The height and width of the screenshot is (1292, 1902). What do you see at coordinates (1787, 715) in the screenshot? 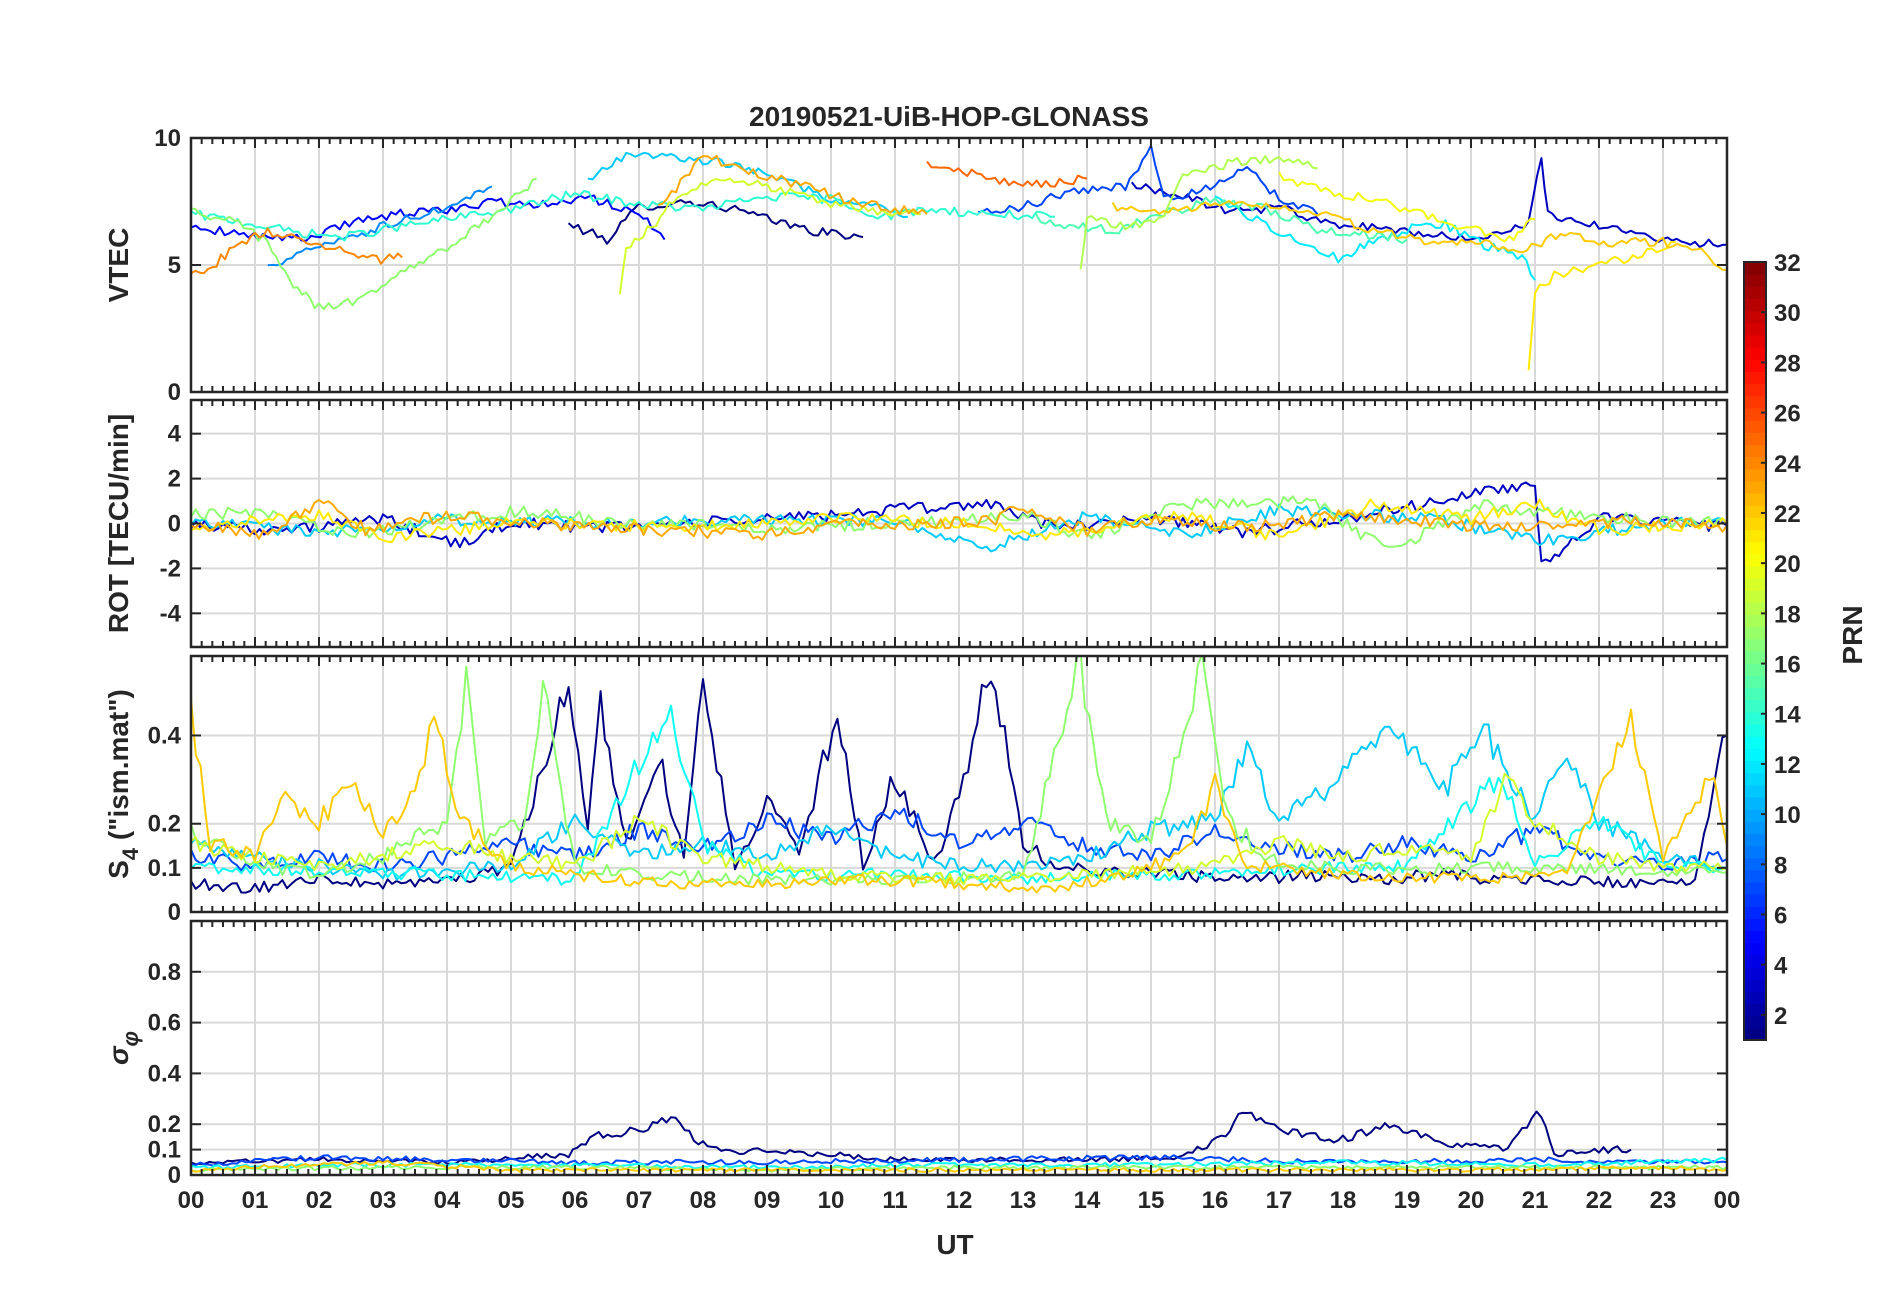
I see `colorbar-tick-label: 14` at bounding box center [1787, 715].